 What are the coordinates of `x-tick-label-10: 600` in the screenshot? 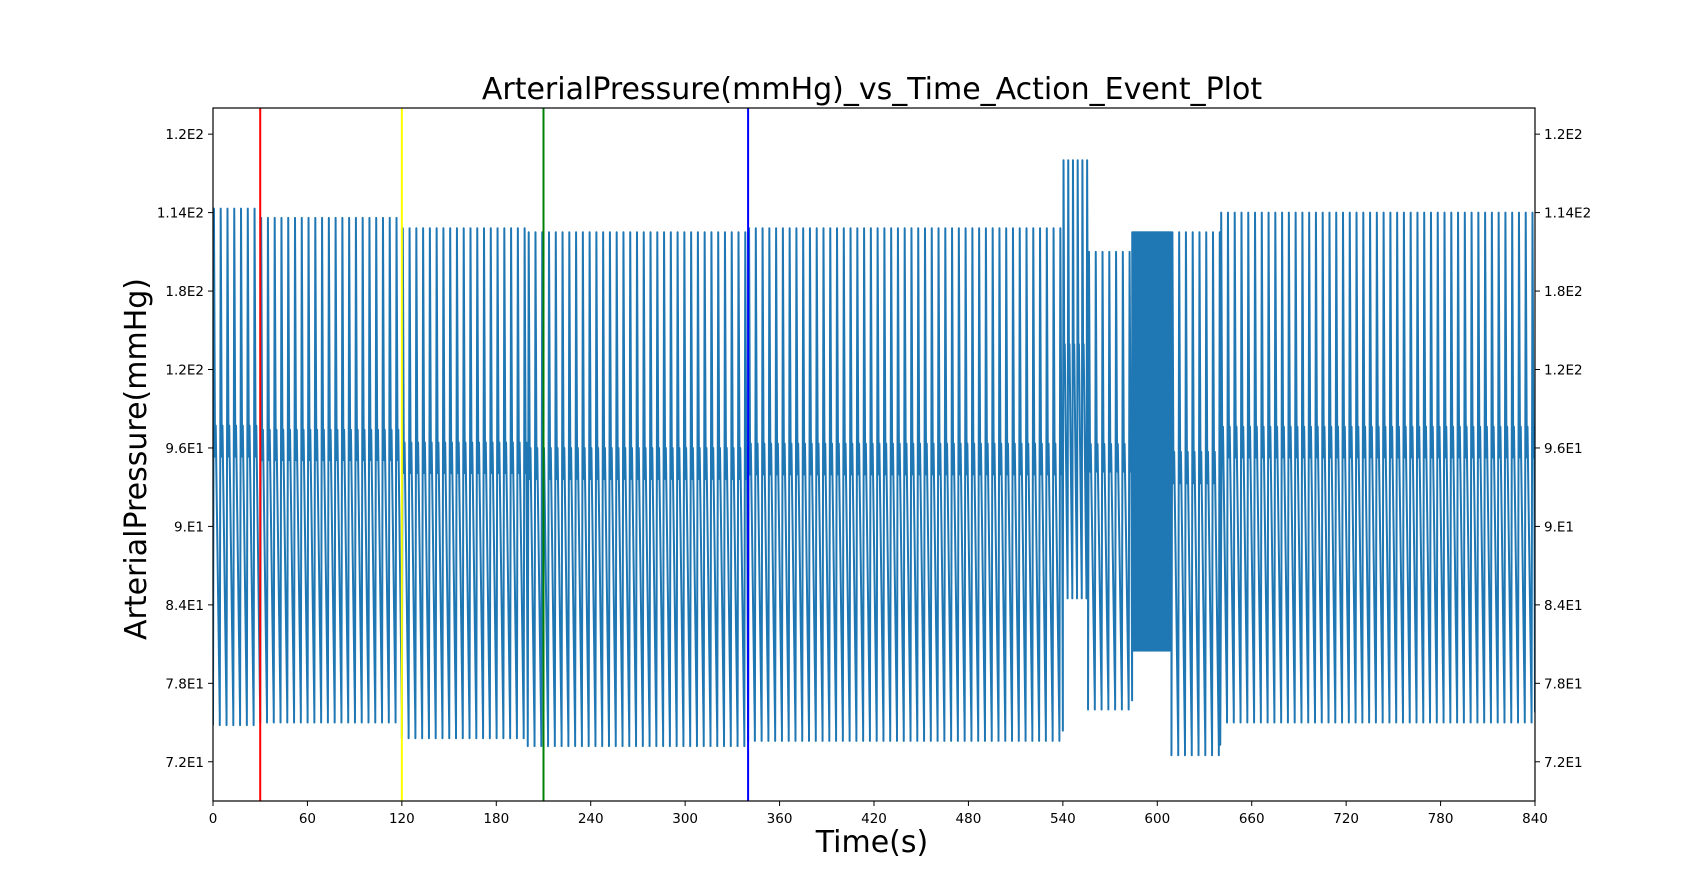 It's located at (1157, 819).